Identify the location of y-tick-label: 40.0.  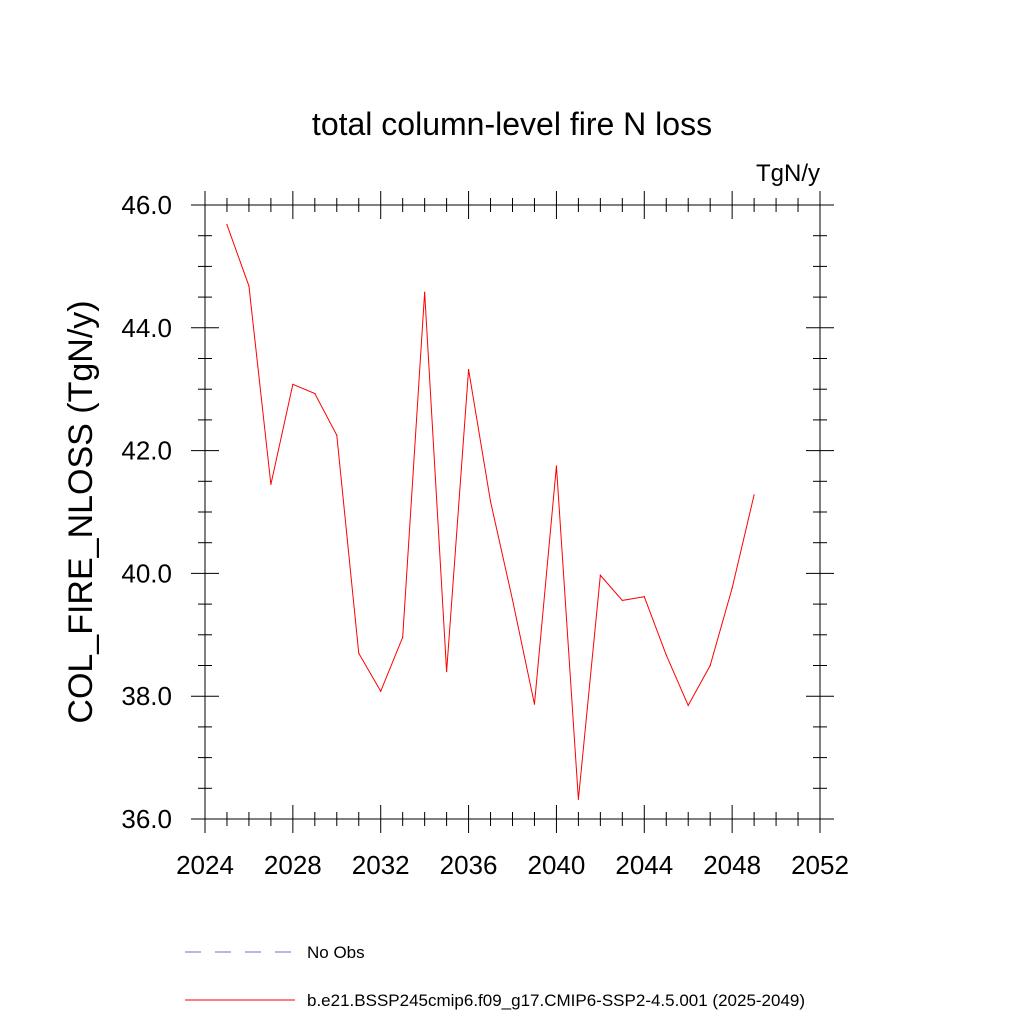
(146, 573).